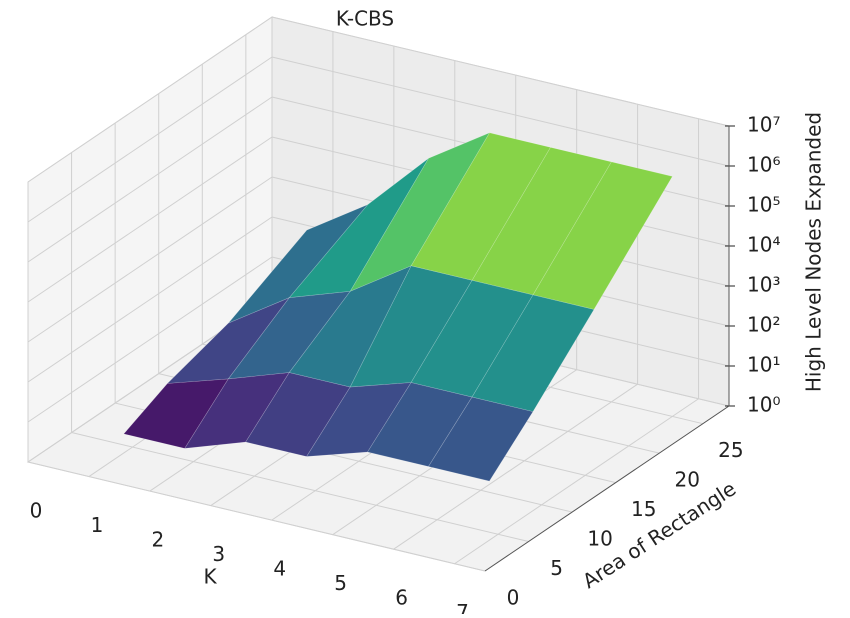 The width and height of the screenshot is (850, 618). What do you see at coordinates (763, 405) in the screenshot?
I see `z-tick-label: 10⁰` at bounding box center [763, 405].